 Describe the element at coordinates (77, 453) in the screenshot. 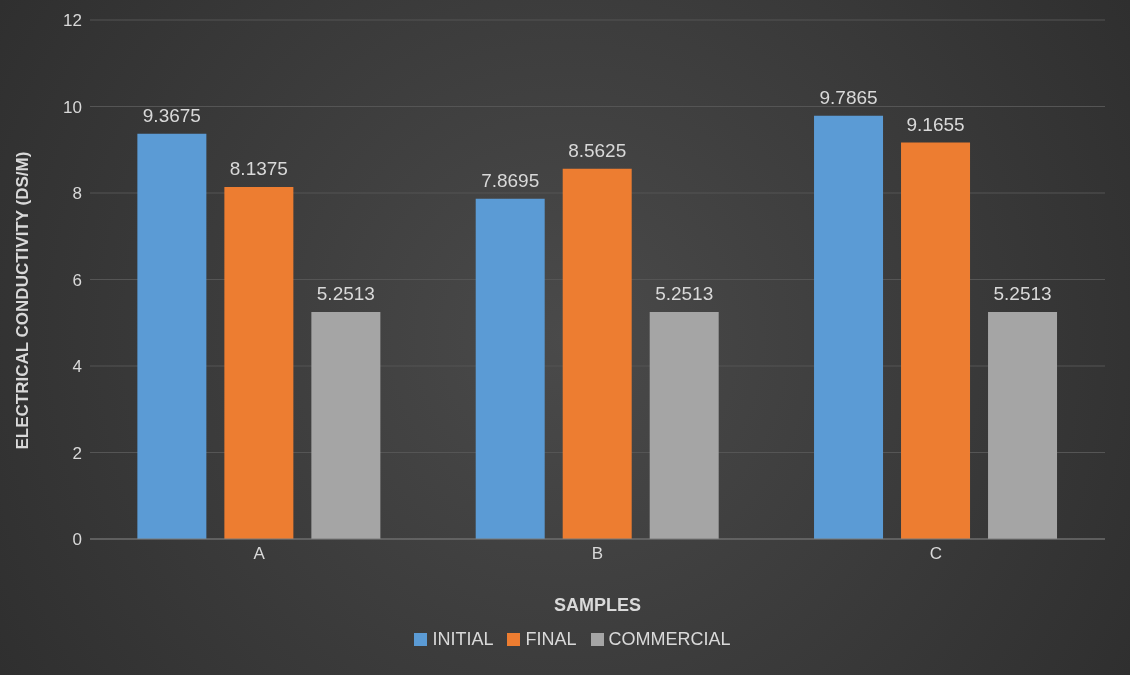

I see `y-tick-label: 2` at that location.